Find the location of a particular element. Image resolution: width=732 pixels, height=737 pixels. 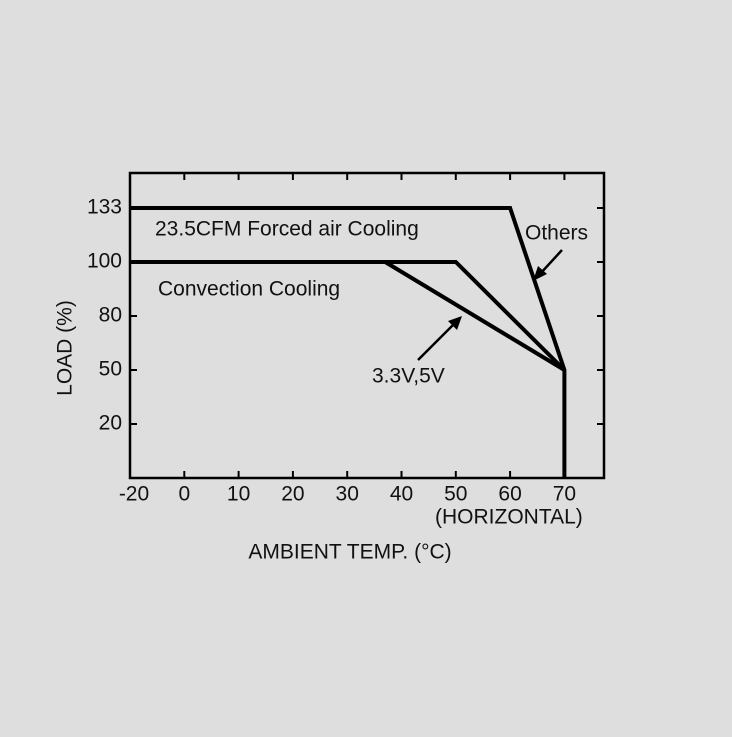

x-tick-label: 10 is located at coordinates (238, 494).